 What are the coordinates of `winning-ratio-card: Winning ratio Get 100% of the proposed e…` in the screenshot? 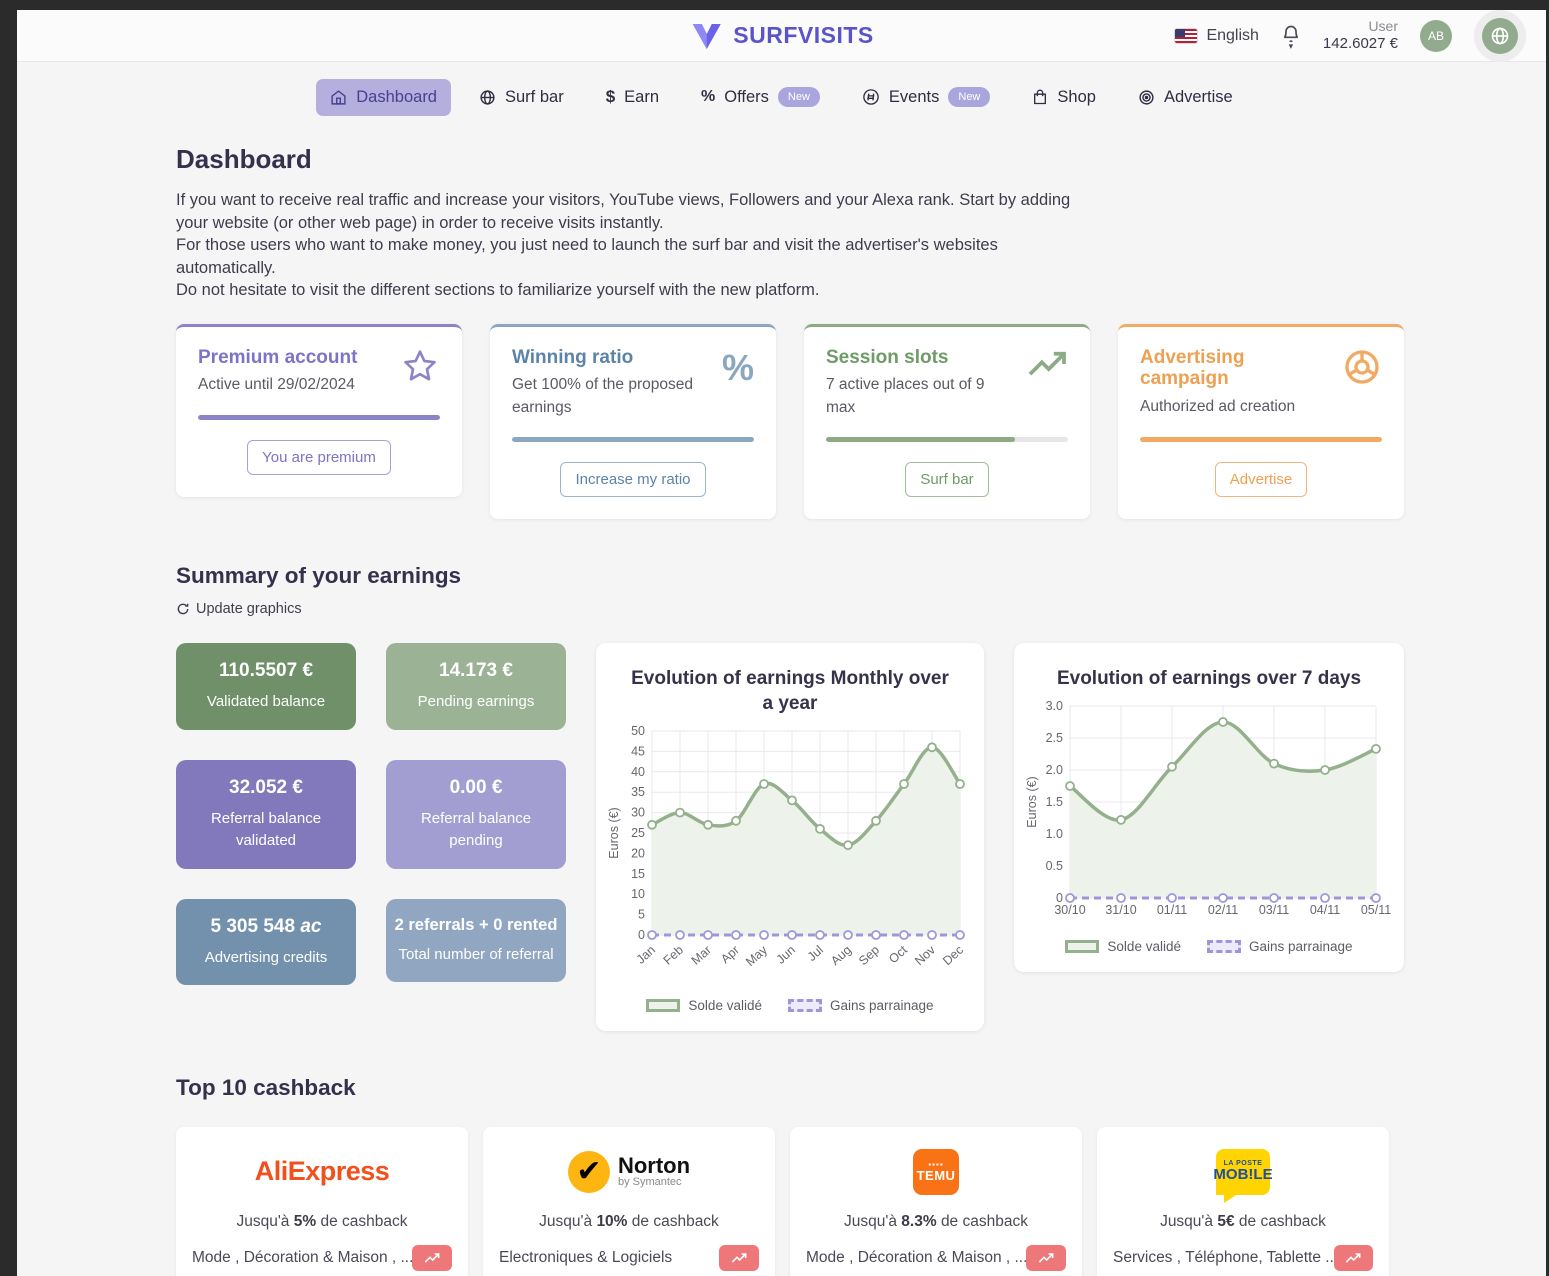 It's located at (633, 421).